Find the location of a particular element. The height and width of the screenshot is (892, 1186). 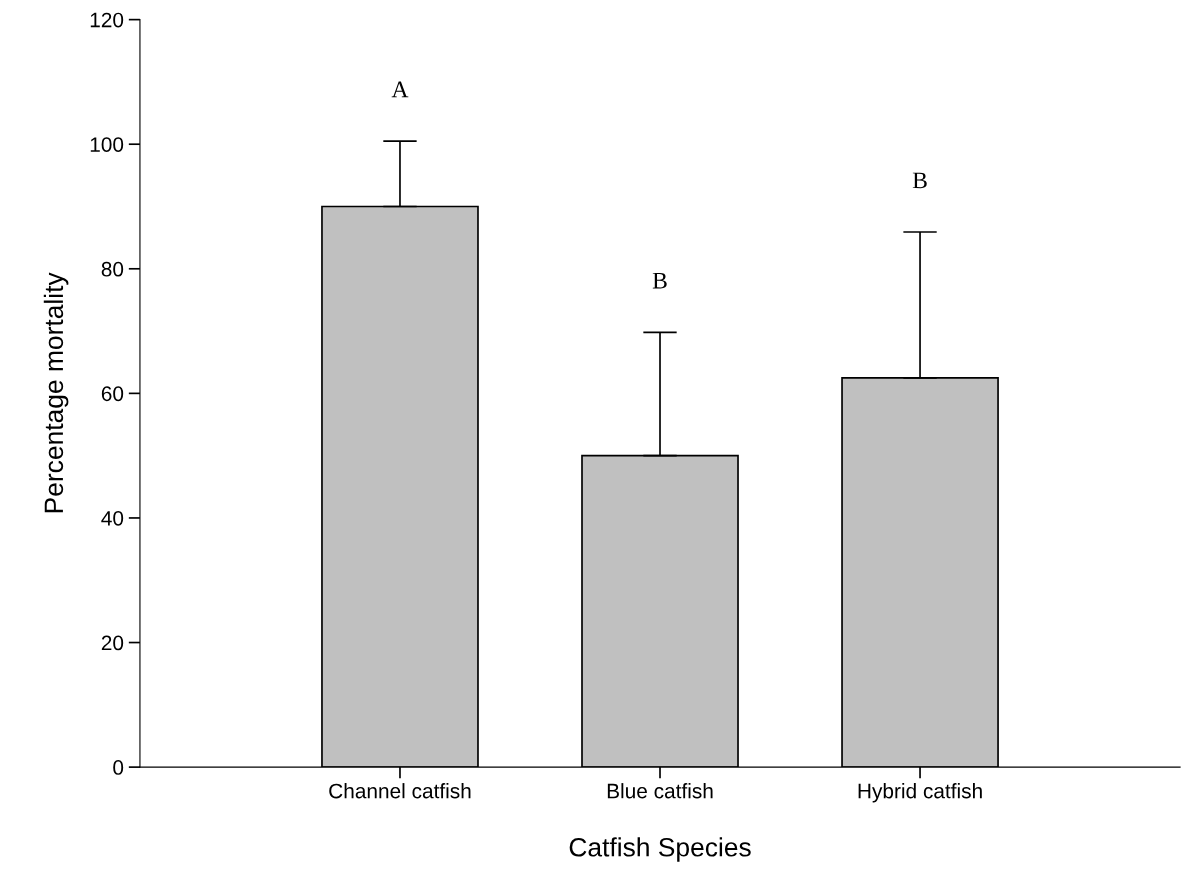

x-tick-label: Blue catfish is located at coordinates (660, 791).